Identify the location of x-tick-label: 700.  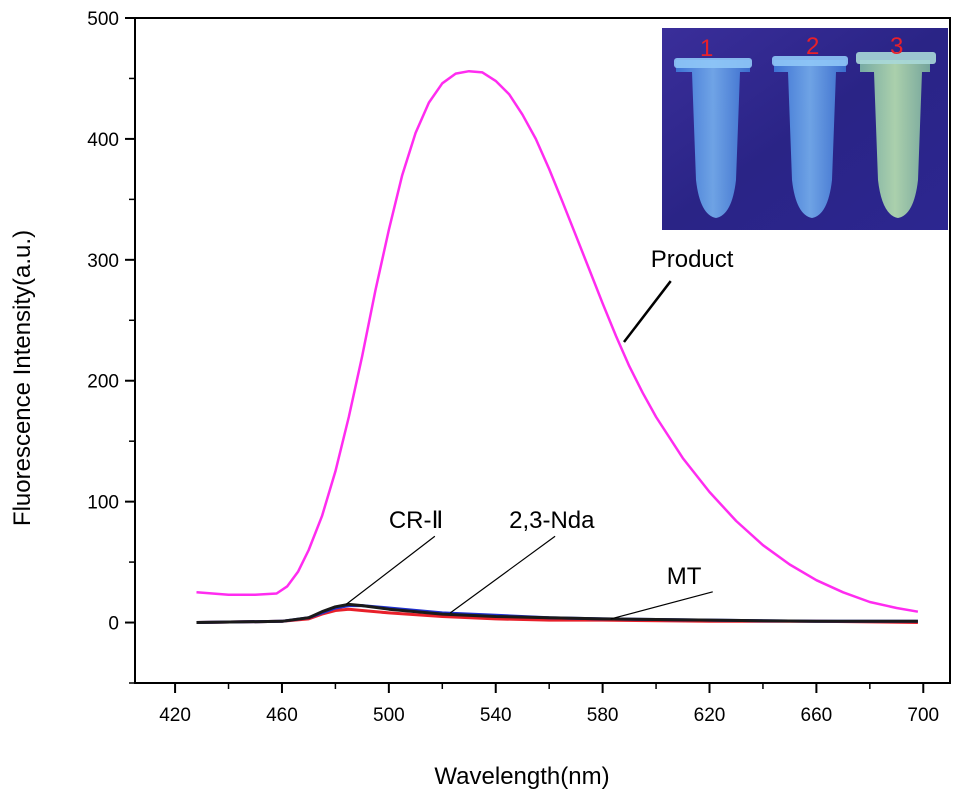
(923, 715).